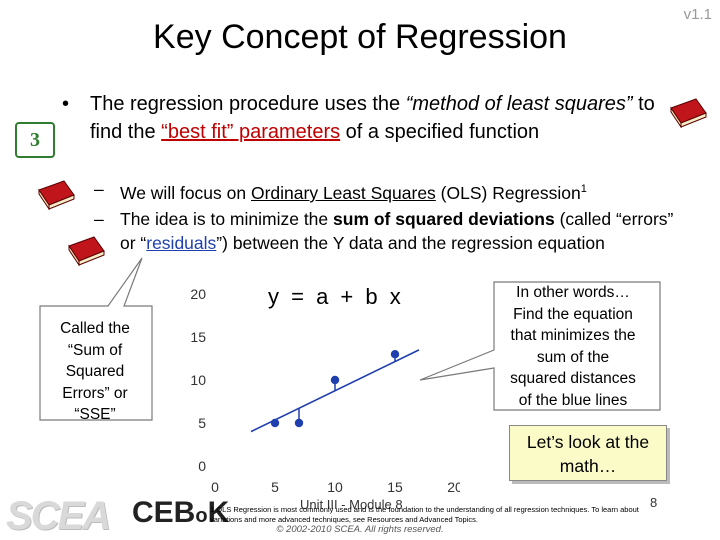 This screenshot has height=540, width=720. I want to click on x-tick-label: 10, so click(335, 487).